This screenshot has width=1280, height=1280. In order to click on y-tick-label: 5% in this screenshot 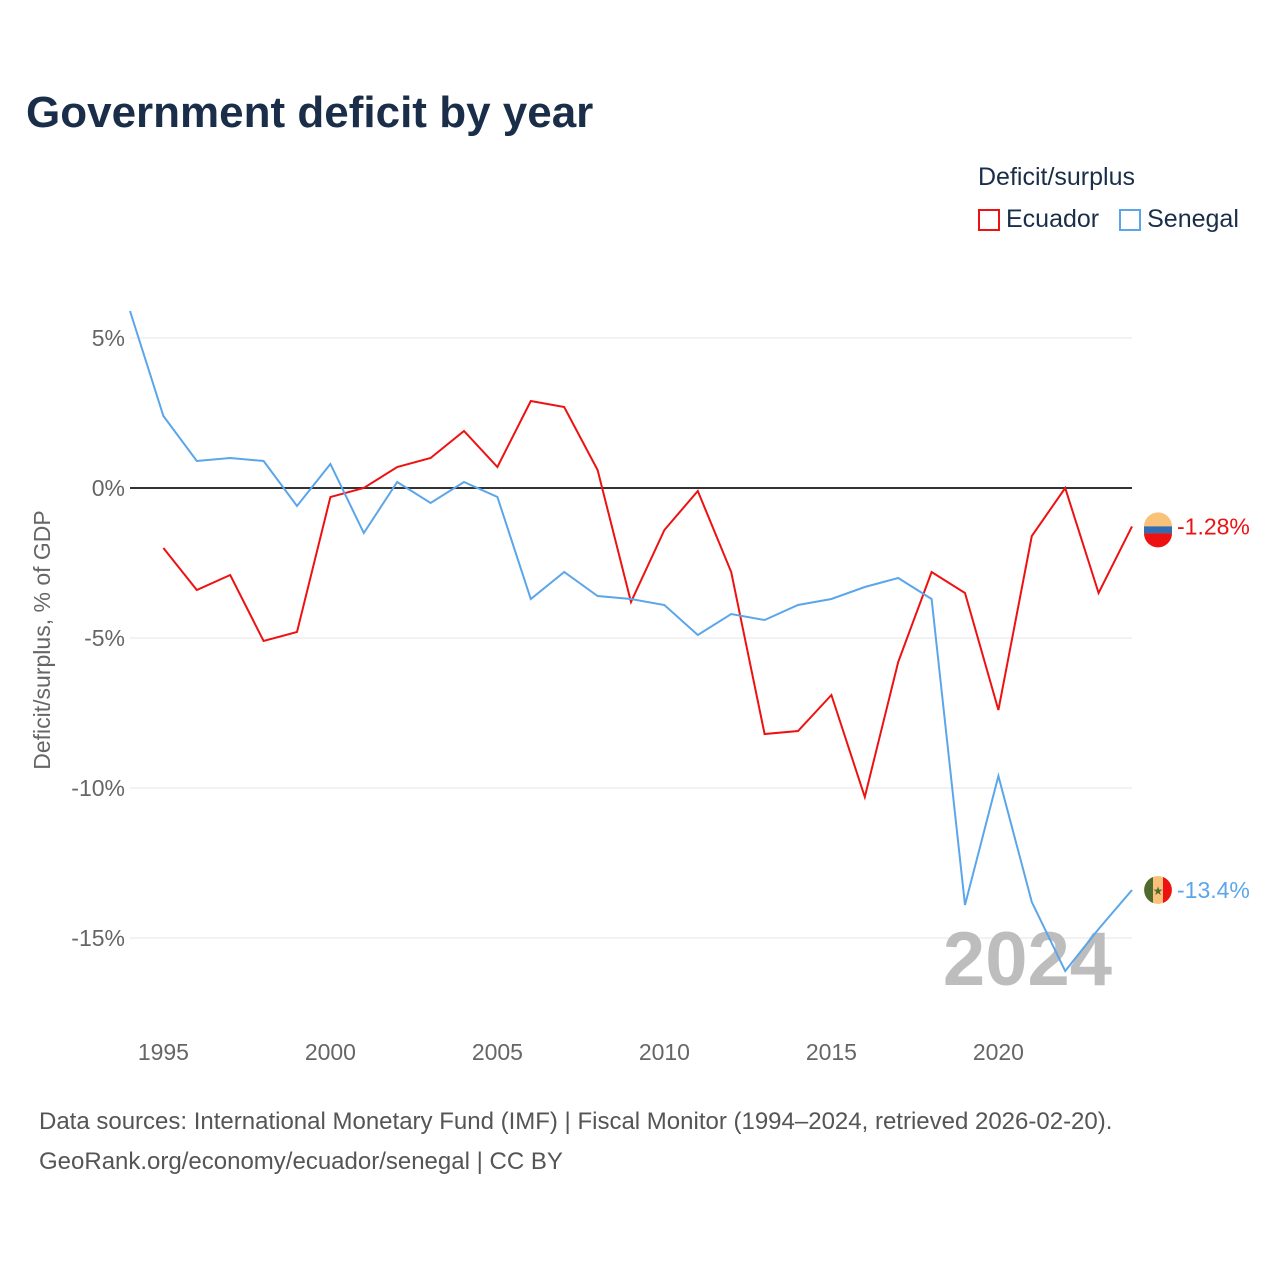, I will do `click(108, 338)`.